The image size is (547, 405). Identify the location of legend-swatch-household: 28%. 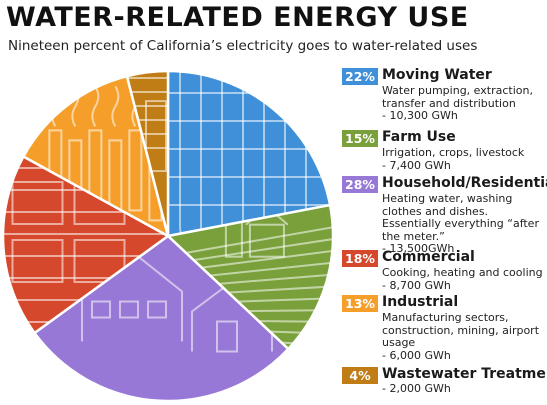
(360, 184).